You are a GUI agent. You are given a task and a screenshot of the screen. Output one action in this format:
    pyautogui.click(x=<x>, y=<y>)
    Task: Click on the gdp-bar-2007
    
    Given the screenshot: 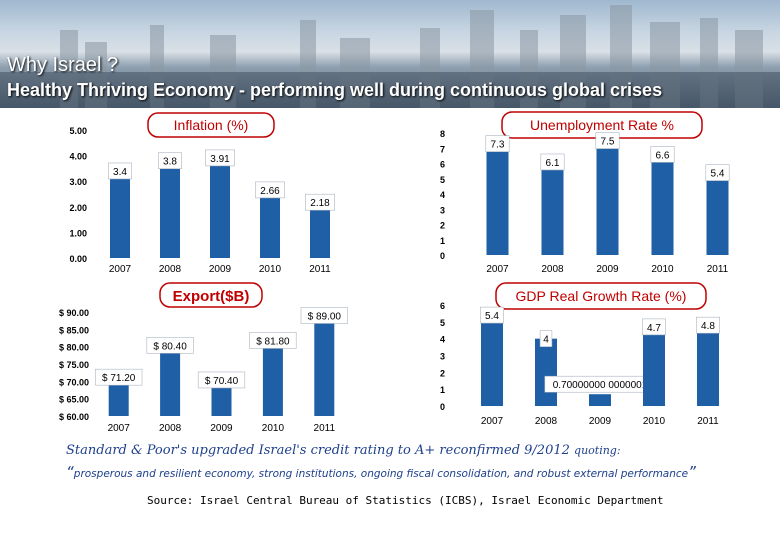 What is the action you would take?
    pyautogui.click(x=492, y=360)
    